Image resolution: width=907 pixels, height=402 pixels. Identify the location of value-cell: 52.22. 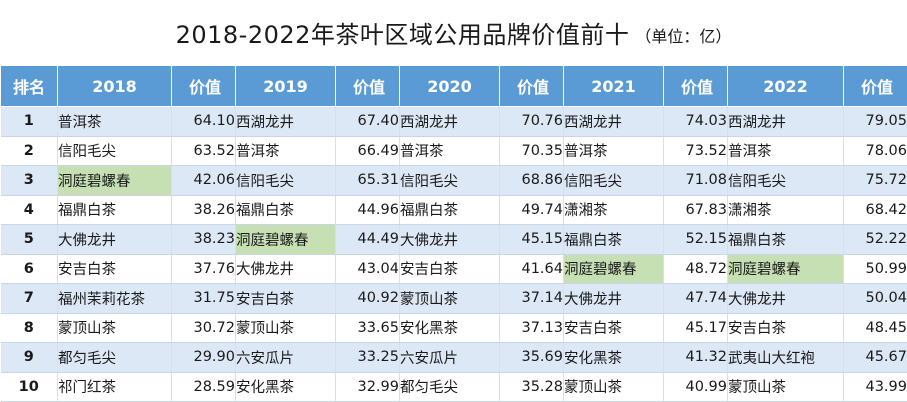
(875, 240).